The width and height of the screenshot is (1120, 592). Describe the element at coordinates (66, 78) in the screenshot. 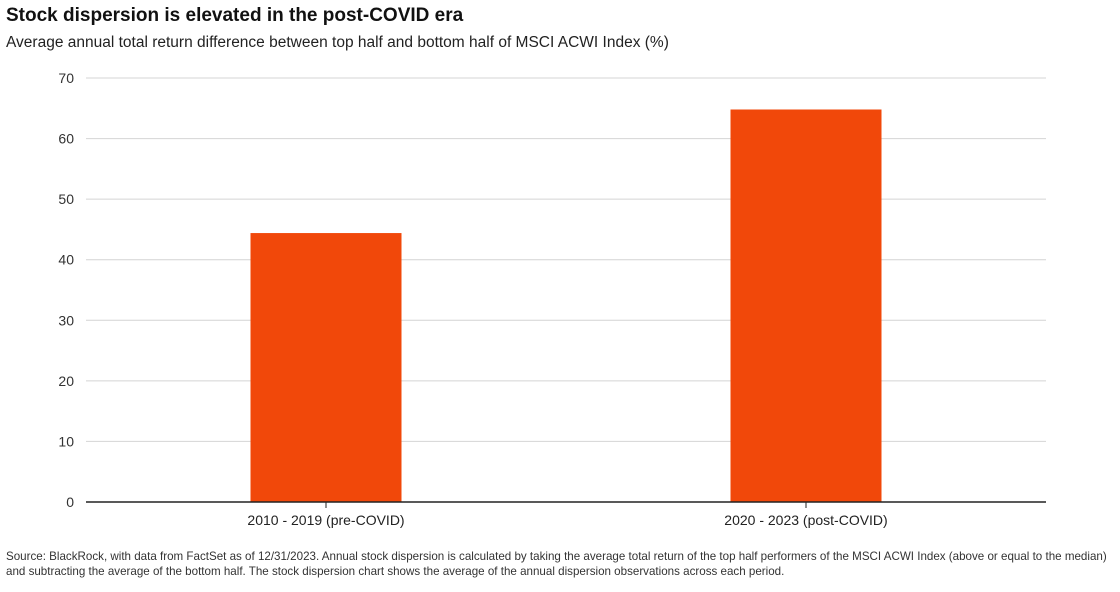

I see `y-tick-label: 70` at that location.